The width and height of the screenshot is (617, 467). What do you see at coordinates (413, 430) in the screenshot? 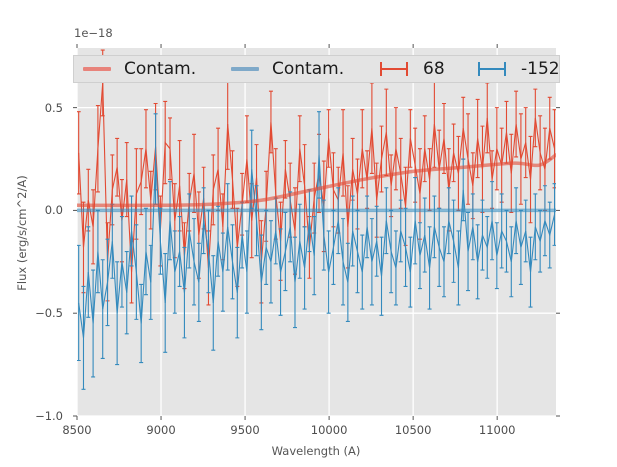
I see `x-tick-label: 10500` at bounding box center [413, 430].